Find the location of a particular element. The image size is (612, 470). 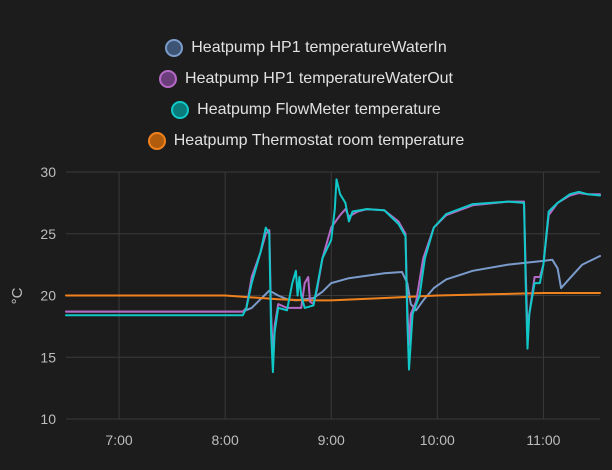

x-tick-label: 9:00 is located at coordinates (331, 440).